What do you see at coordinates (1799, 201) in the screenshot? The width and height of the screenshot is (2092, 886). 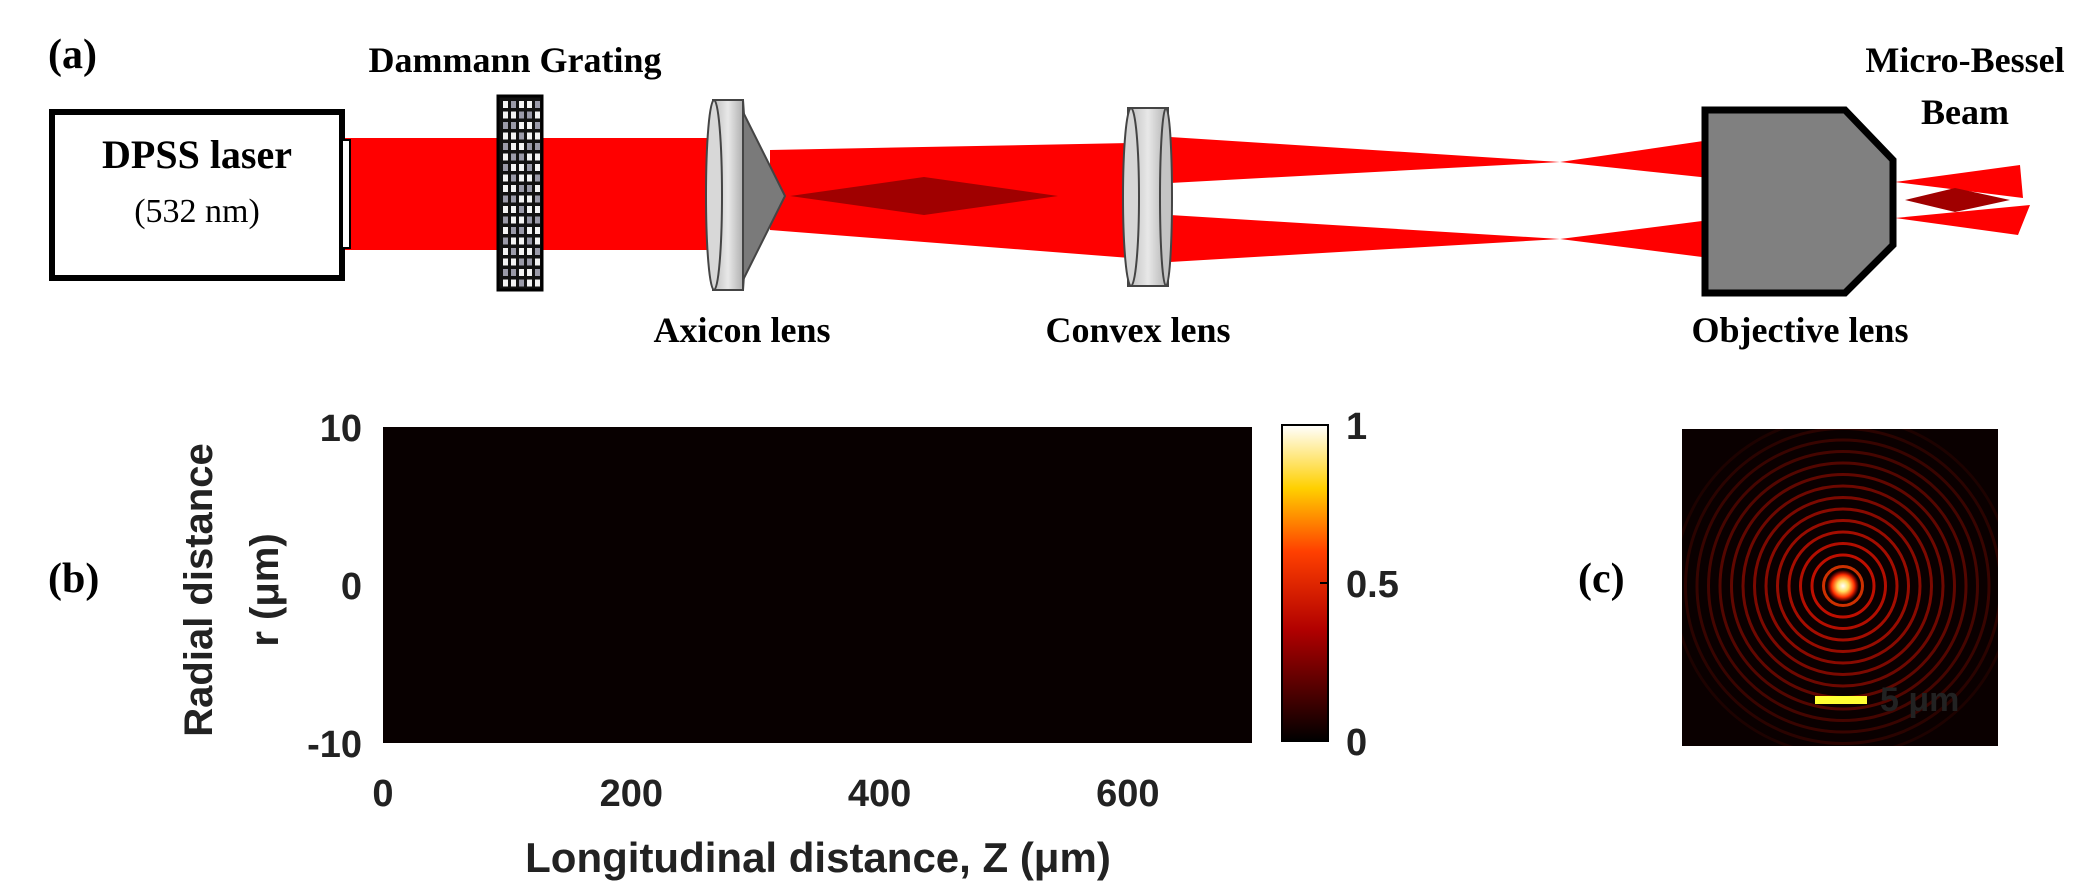 I see `objective-body` at bounding box center [1799, 201].